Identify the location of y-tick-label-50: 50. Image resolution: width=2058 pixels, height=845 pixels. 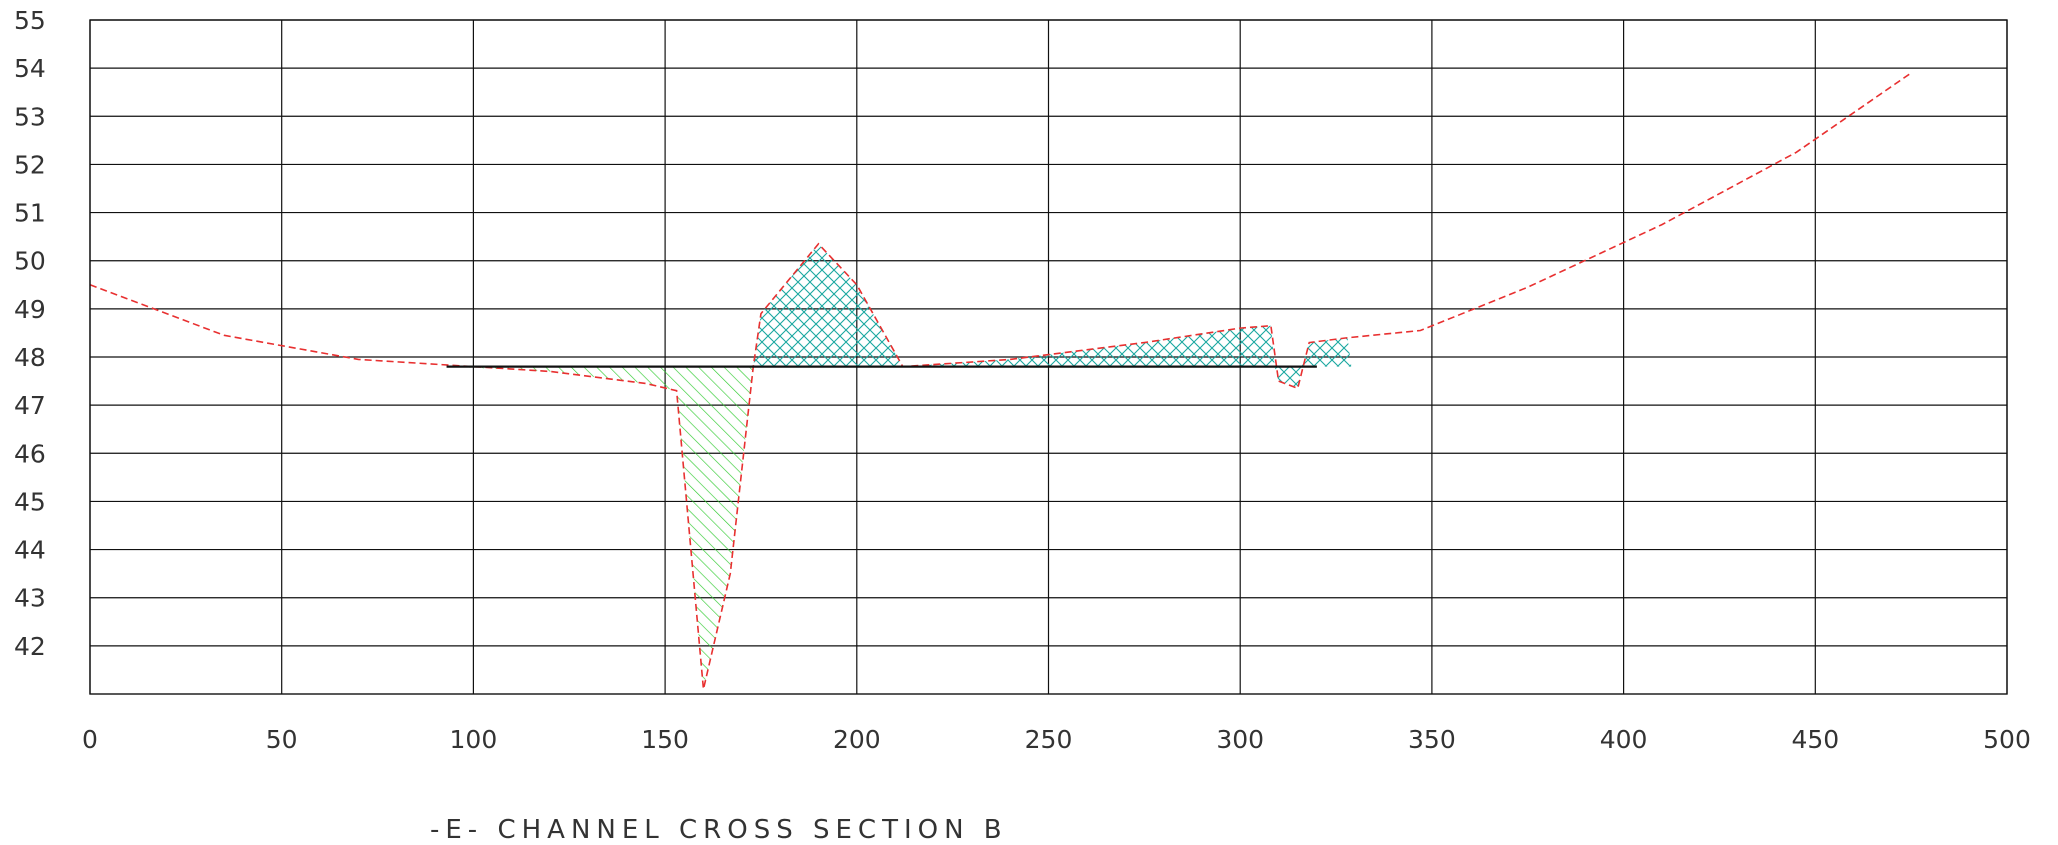
(30, 261).